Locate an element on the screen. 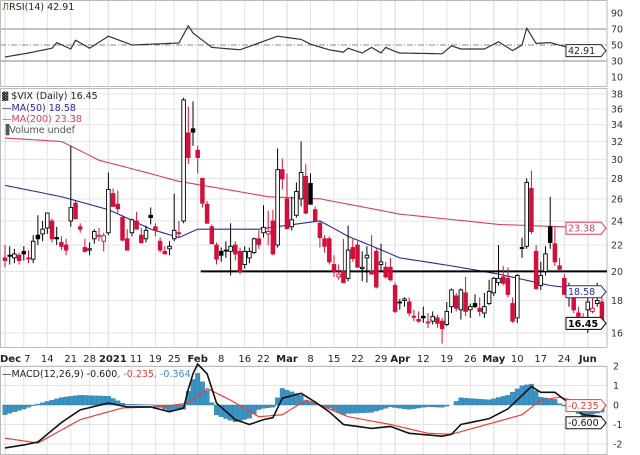 The image size is (640, 455). ma200-value-tag: 23.38 is located at coordinates (586, 228).